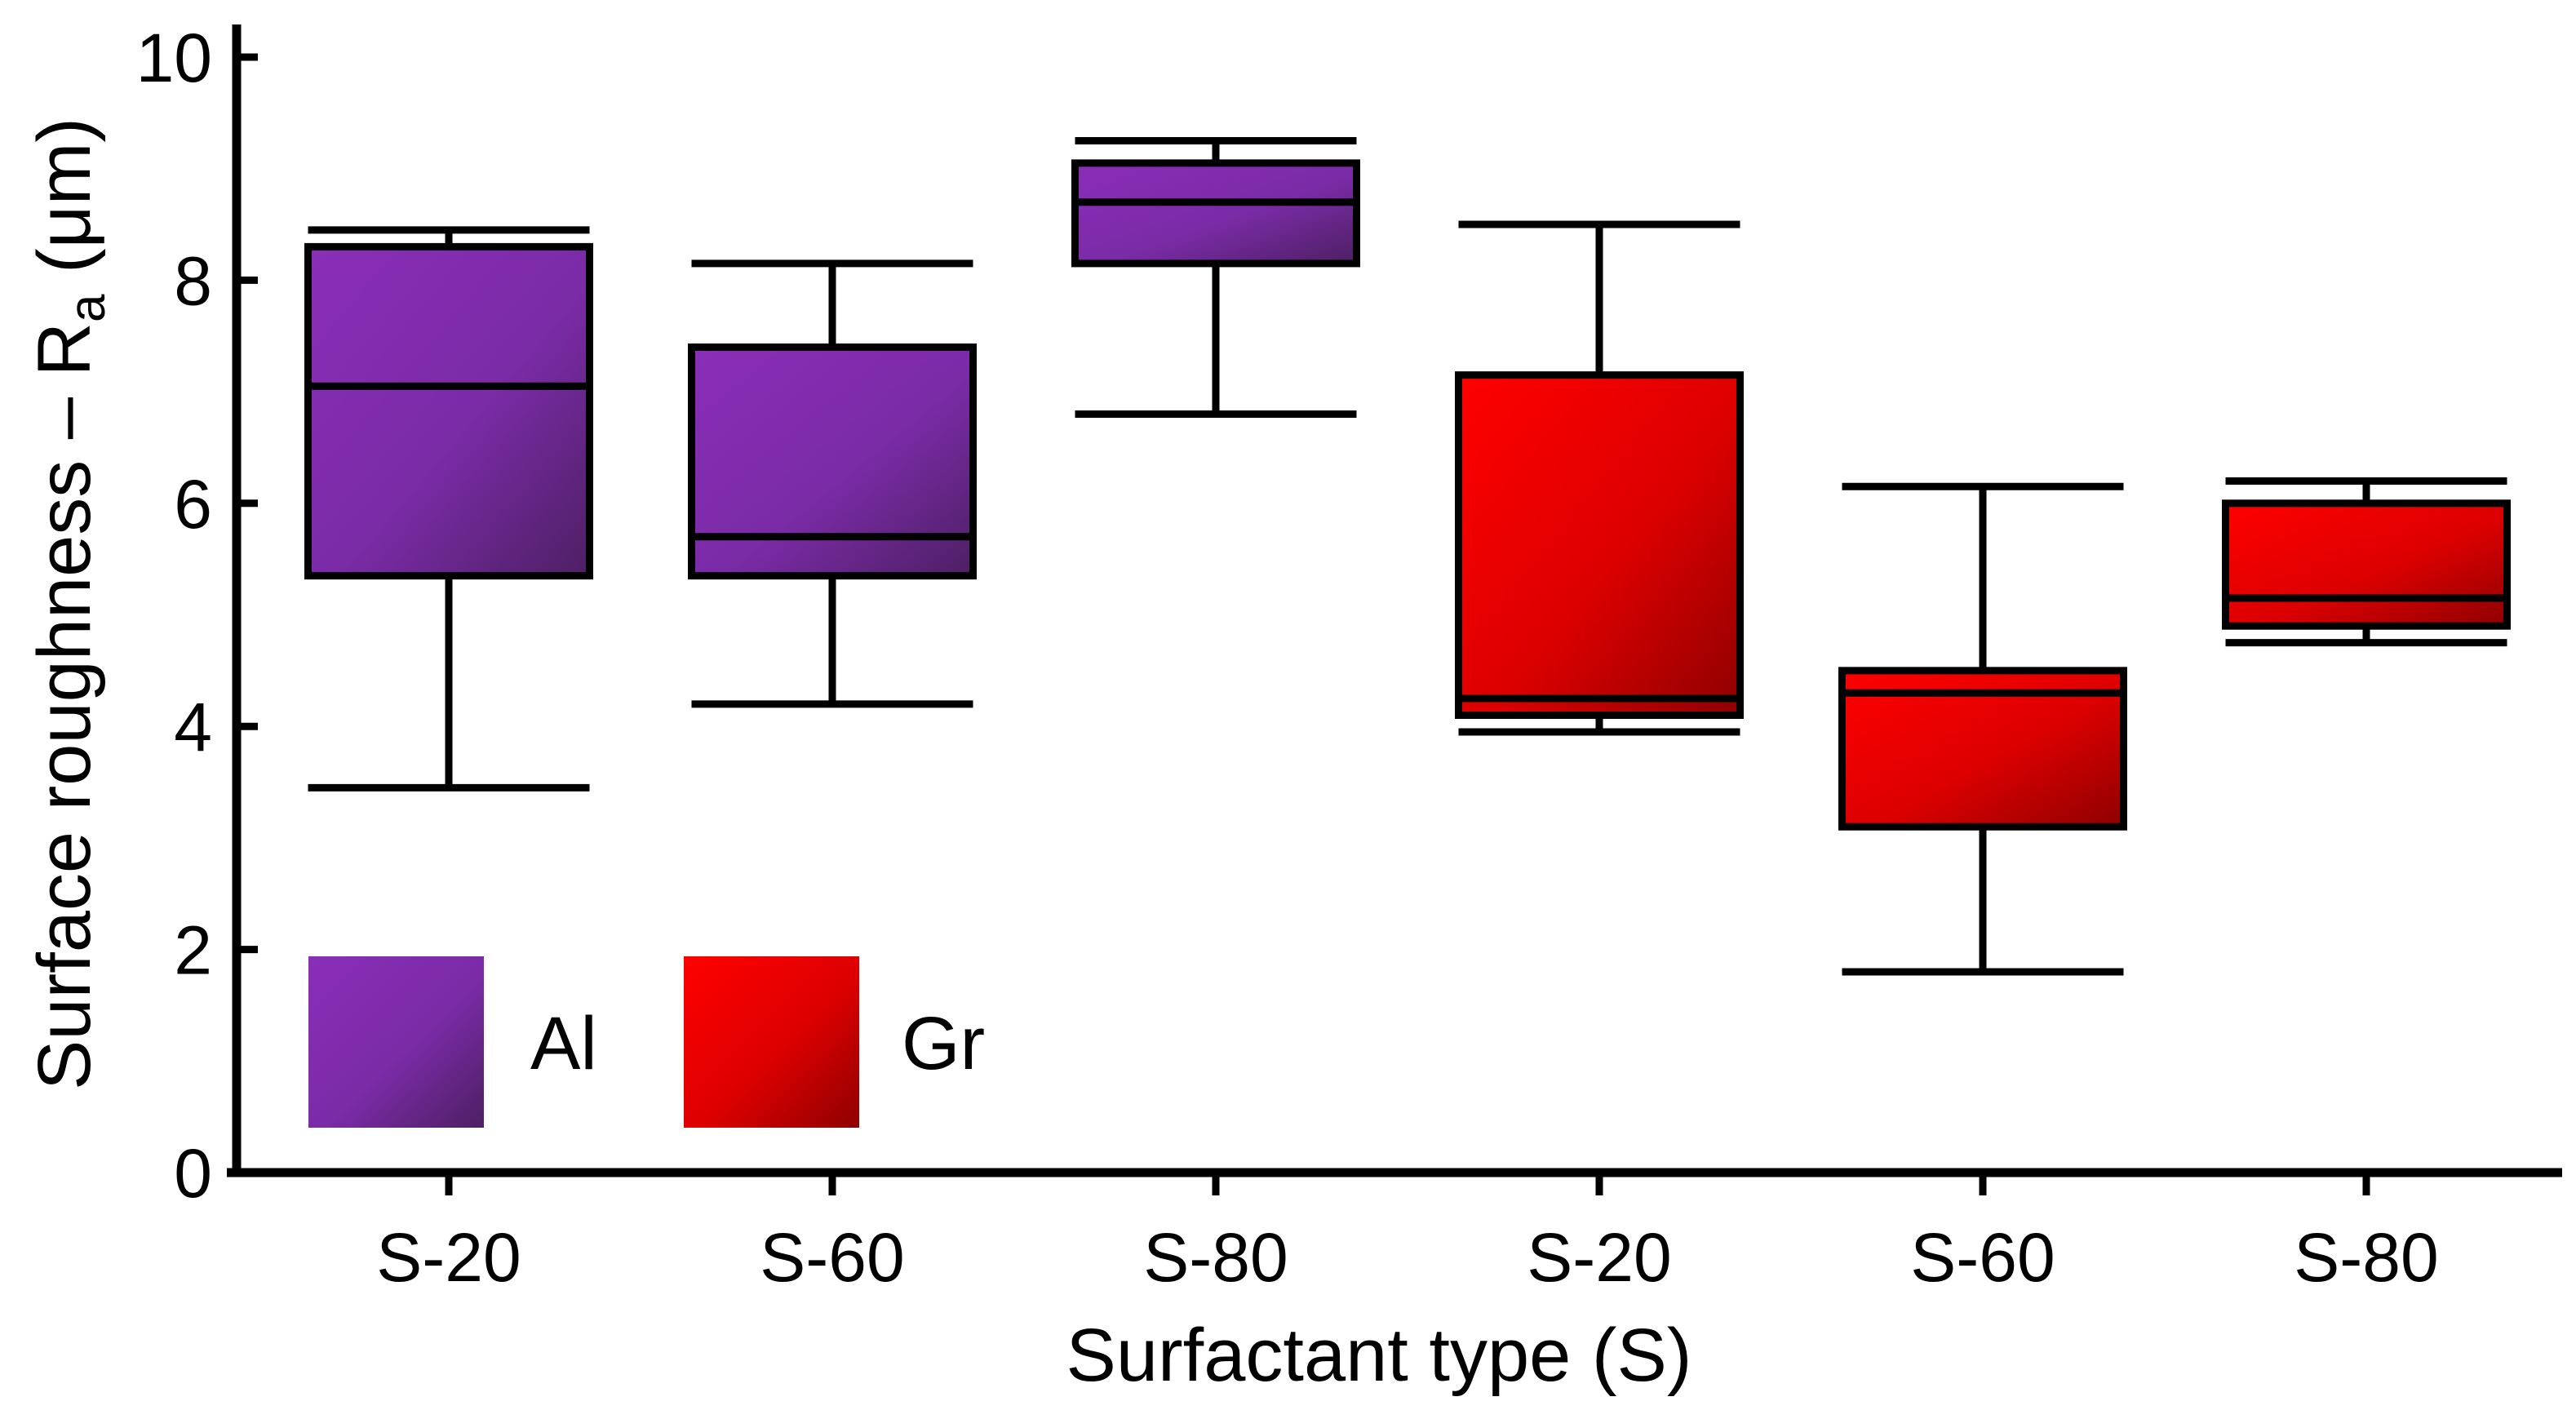 This screenshot has width=2576, height=1419. I want to click on legend-label-gr: Gr, so click(943, 1043).